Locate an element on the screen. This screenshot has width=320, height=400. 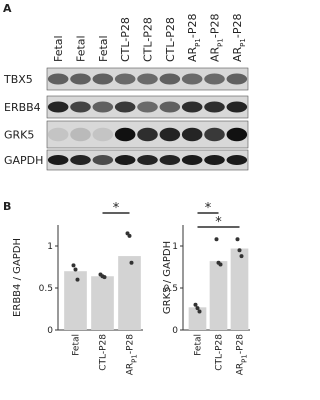
row-label: ERBB4 is located at coordinates (22, 107).